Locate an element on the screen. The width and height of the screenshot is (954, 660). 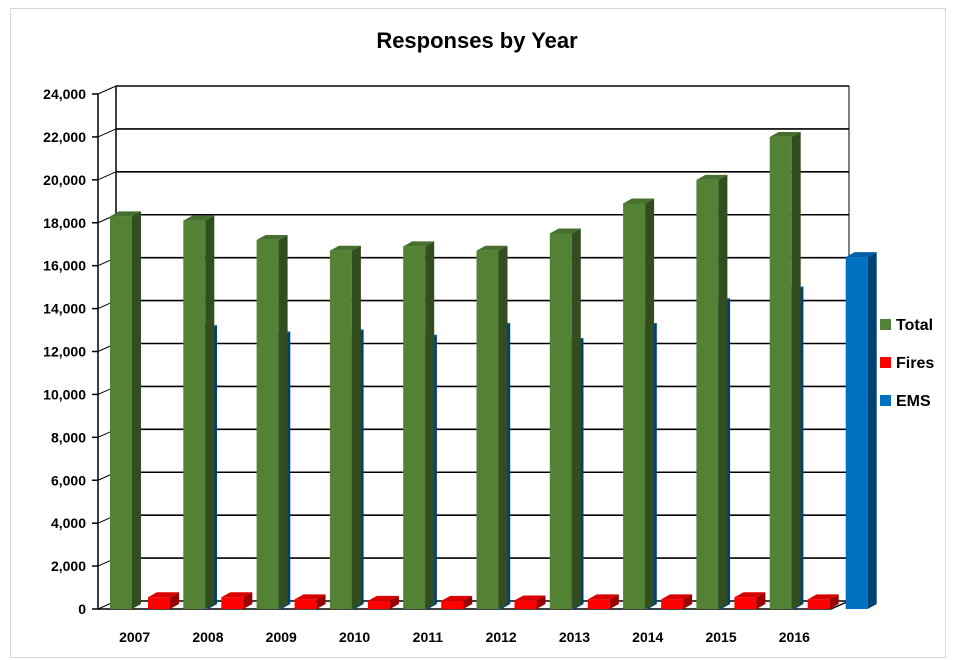
bar-fires-2008 is located at coordinates (237, 600).